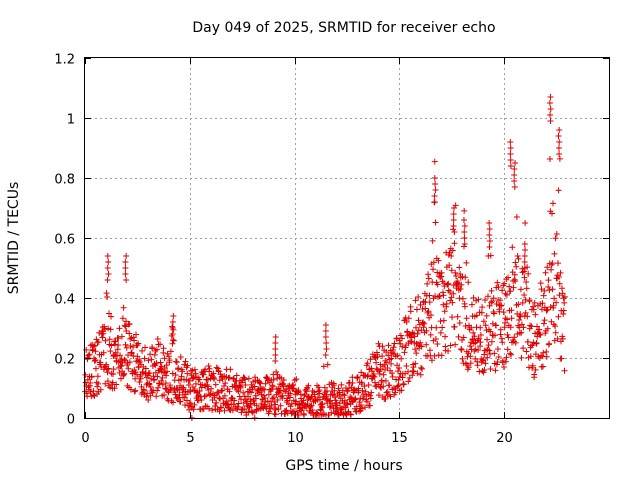  What do you see at coordinates (64, 240) in the screenshot?
I see `y-tick-label: 0.6` at bounding box center [64, 240].